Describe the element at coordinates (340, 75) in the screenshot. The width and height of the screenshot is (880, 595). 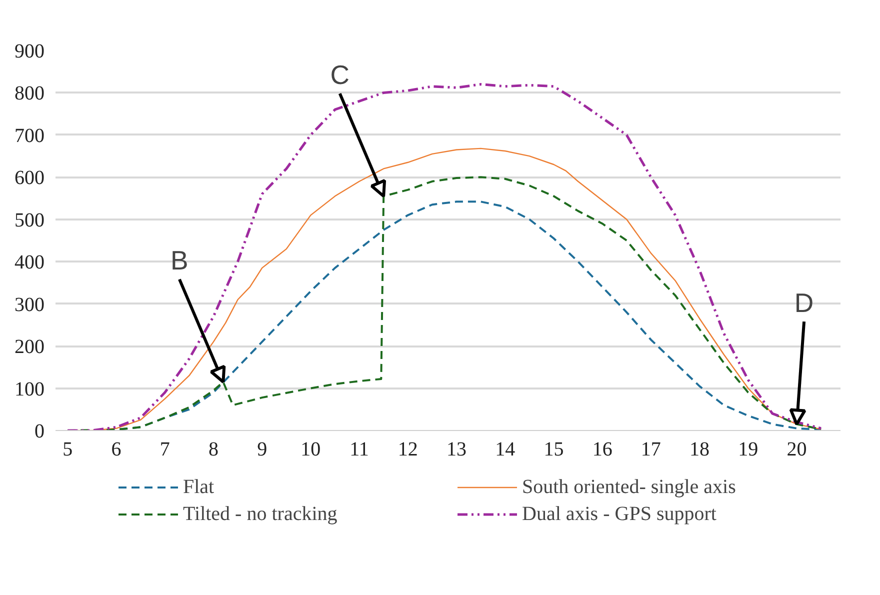
I see `annotation: C` at that location.